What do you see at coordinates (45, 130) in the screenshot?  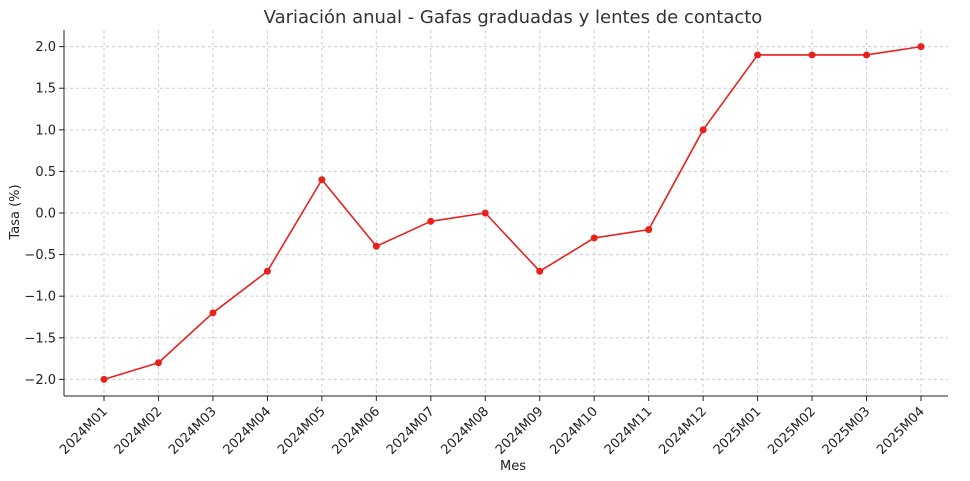 I see `y-tick-label: 1.0` at bounding box center [45, 130].